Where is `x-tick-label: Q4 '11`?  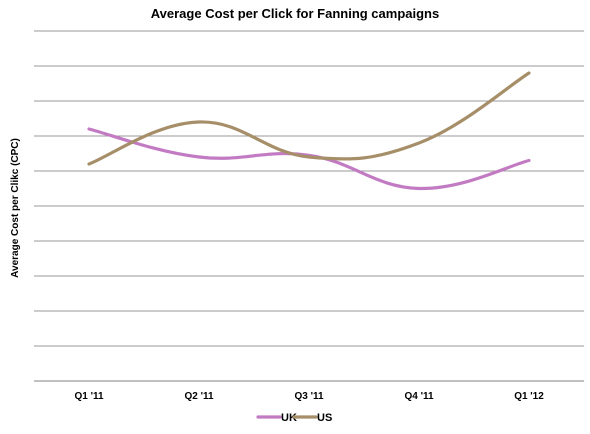 x-tick-label: Q4 '11 is located at coordinates (419, 396).